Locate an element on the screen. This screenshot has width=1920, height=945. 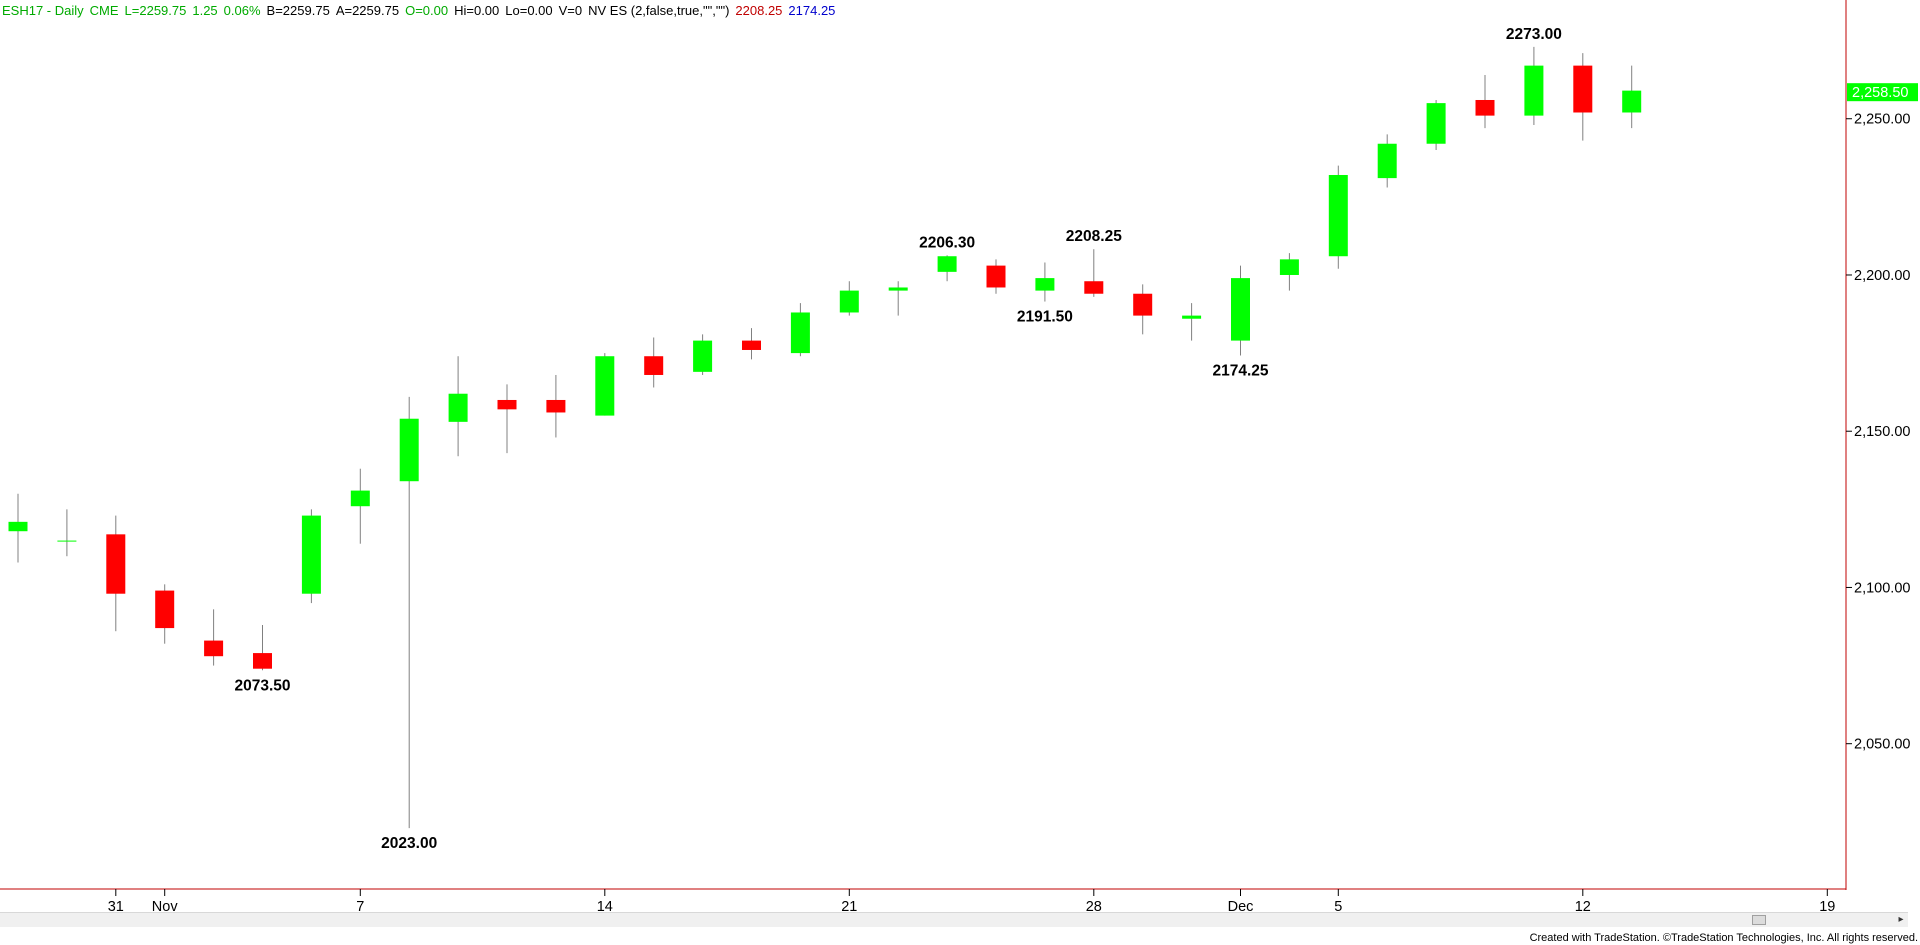
indicator-label: NV ES (2,false,true,"","") is located at coordinates (659, 10).